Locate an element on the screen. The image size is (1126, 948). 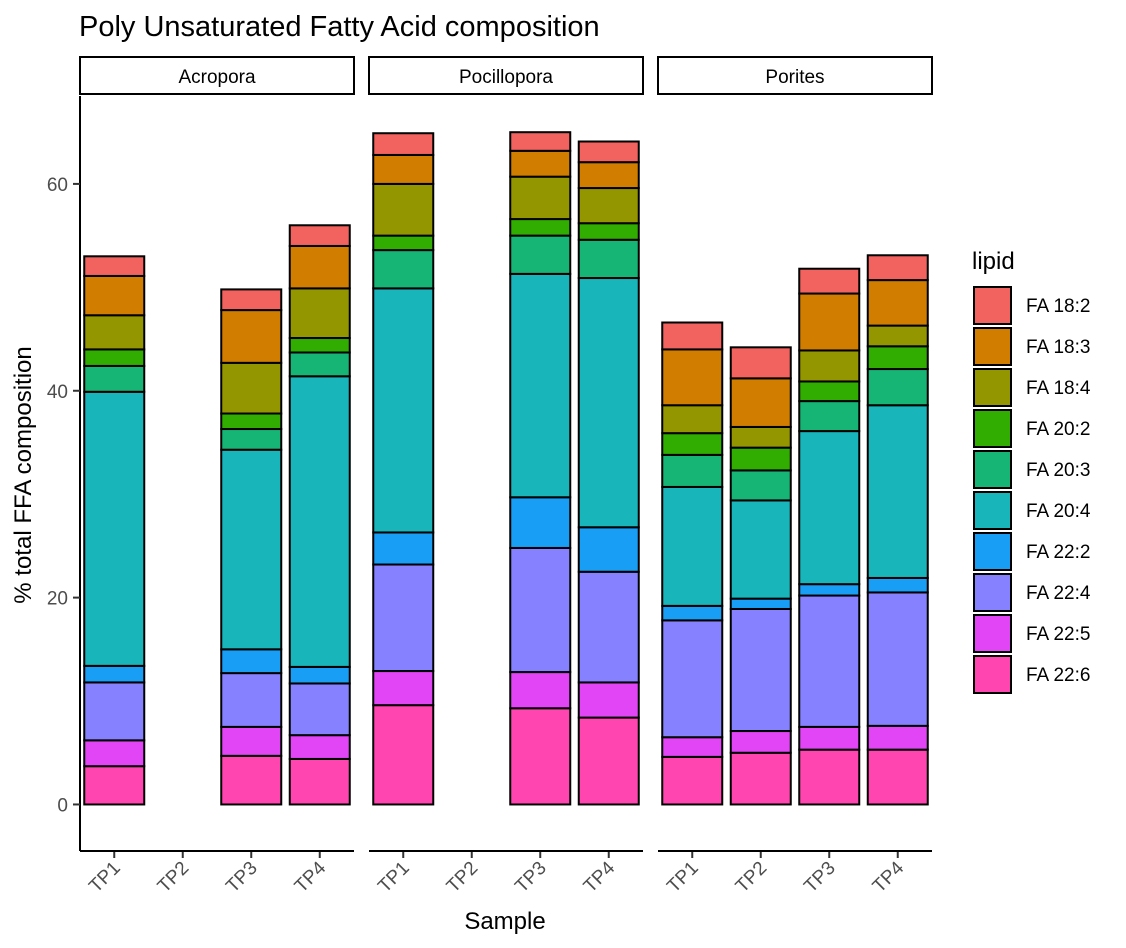
legend-label: FA 20:4 is located at coordinates (1058, 511).